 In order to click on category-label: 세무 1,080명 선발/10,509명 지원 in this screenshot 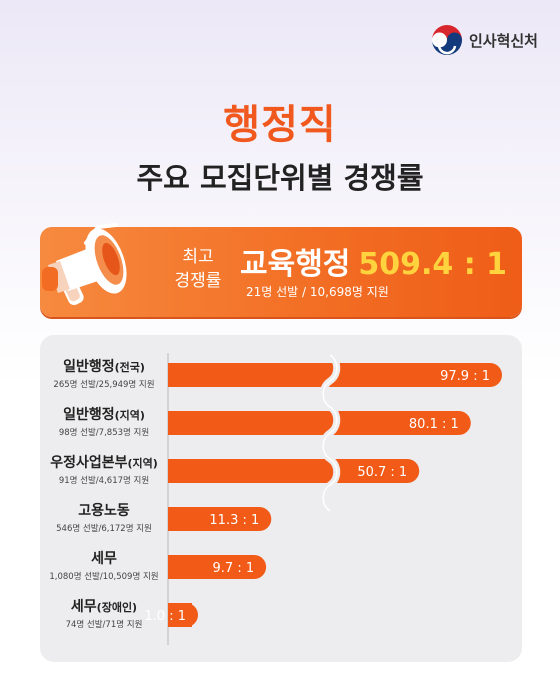, I will do `click(104, 565)`.